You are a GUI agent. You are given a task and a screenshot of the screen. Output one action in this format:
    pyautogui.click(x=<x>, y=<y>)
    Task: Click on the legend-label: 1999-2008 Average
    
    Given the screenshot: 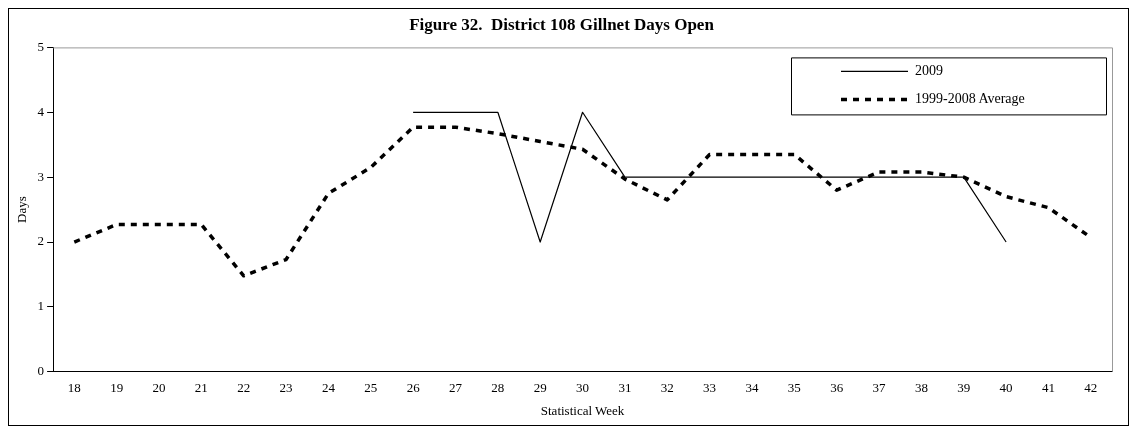 What is the action you would take?
    pyautogui.click(x=970, y=99)
    